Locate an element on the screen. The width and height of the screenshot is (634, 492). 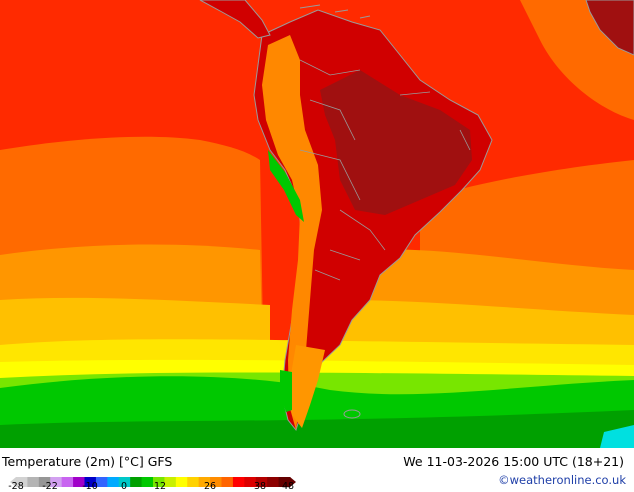
legend-tick-label: -10 is located at coordinates (90, 486).